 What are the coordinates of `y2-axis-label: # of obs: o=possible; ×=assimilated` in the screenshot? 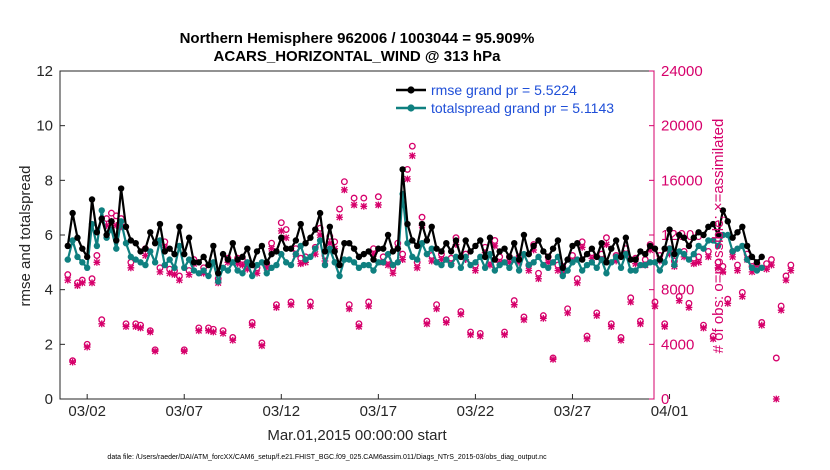 It's located at (718, 236).